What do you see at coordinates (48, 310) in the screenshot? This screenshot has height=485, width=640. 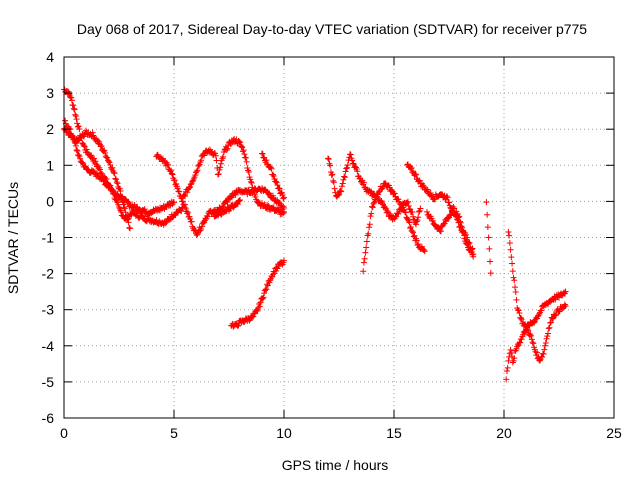 I see `y-tick-label: -3` at bounding box center [48, 310].